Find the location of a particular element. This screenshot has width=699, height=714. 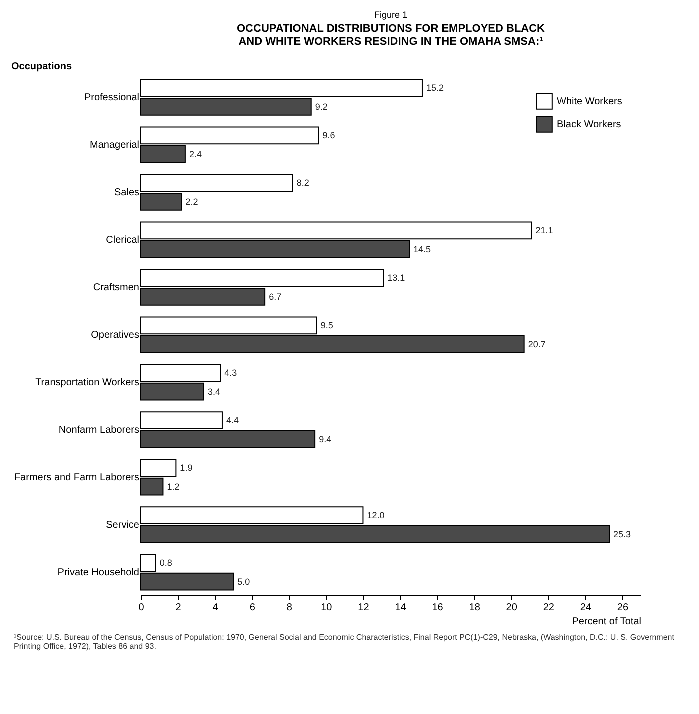

x-tick-label: 12 is located at coordinates (364, 608).